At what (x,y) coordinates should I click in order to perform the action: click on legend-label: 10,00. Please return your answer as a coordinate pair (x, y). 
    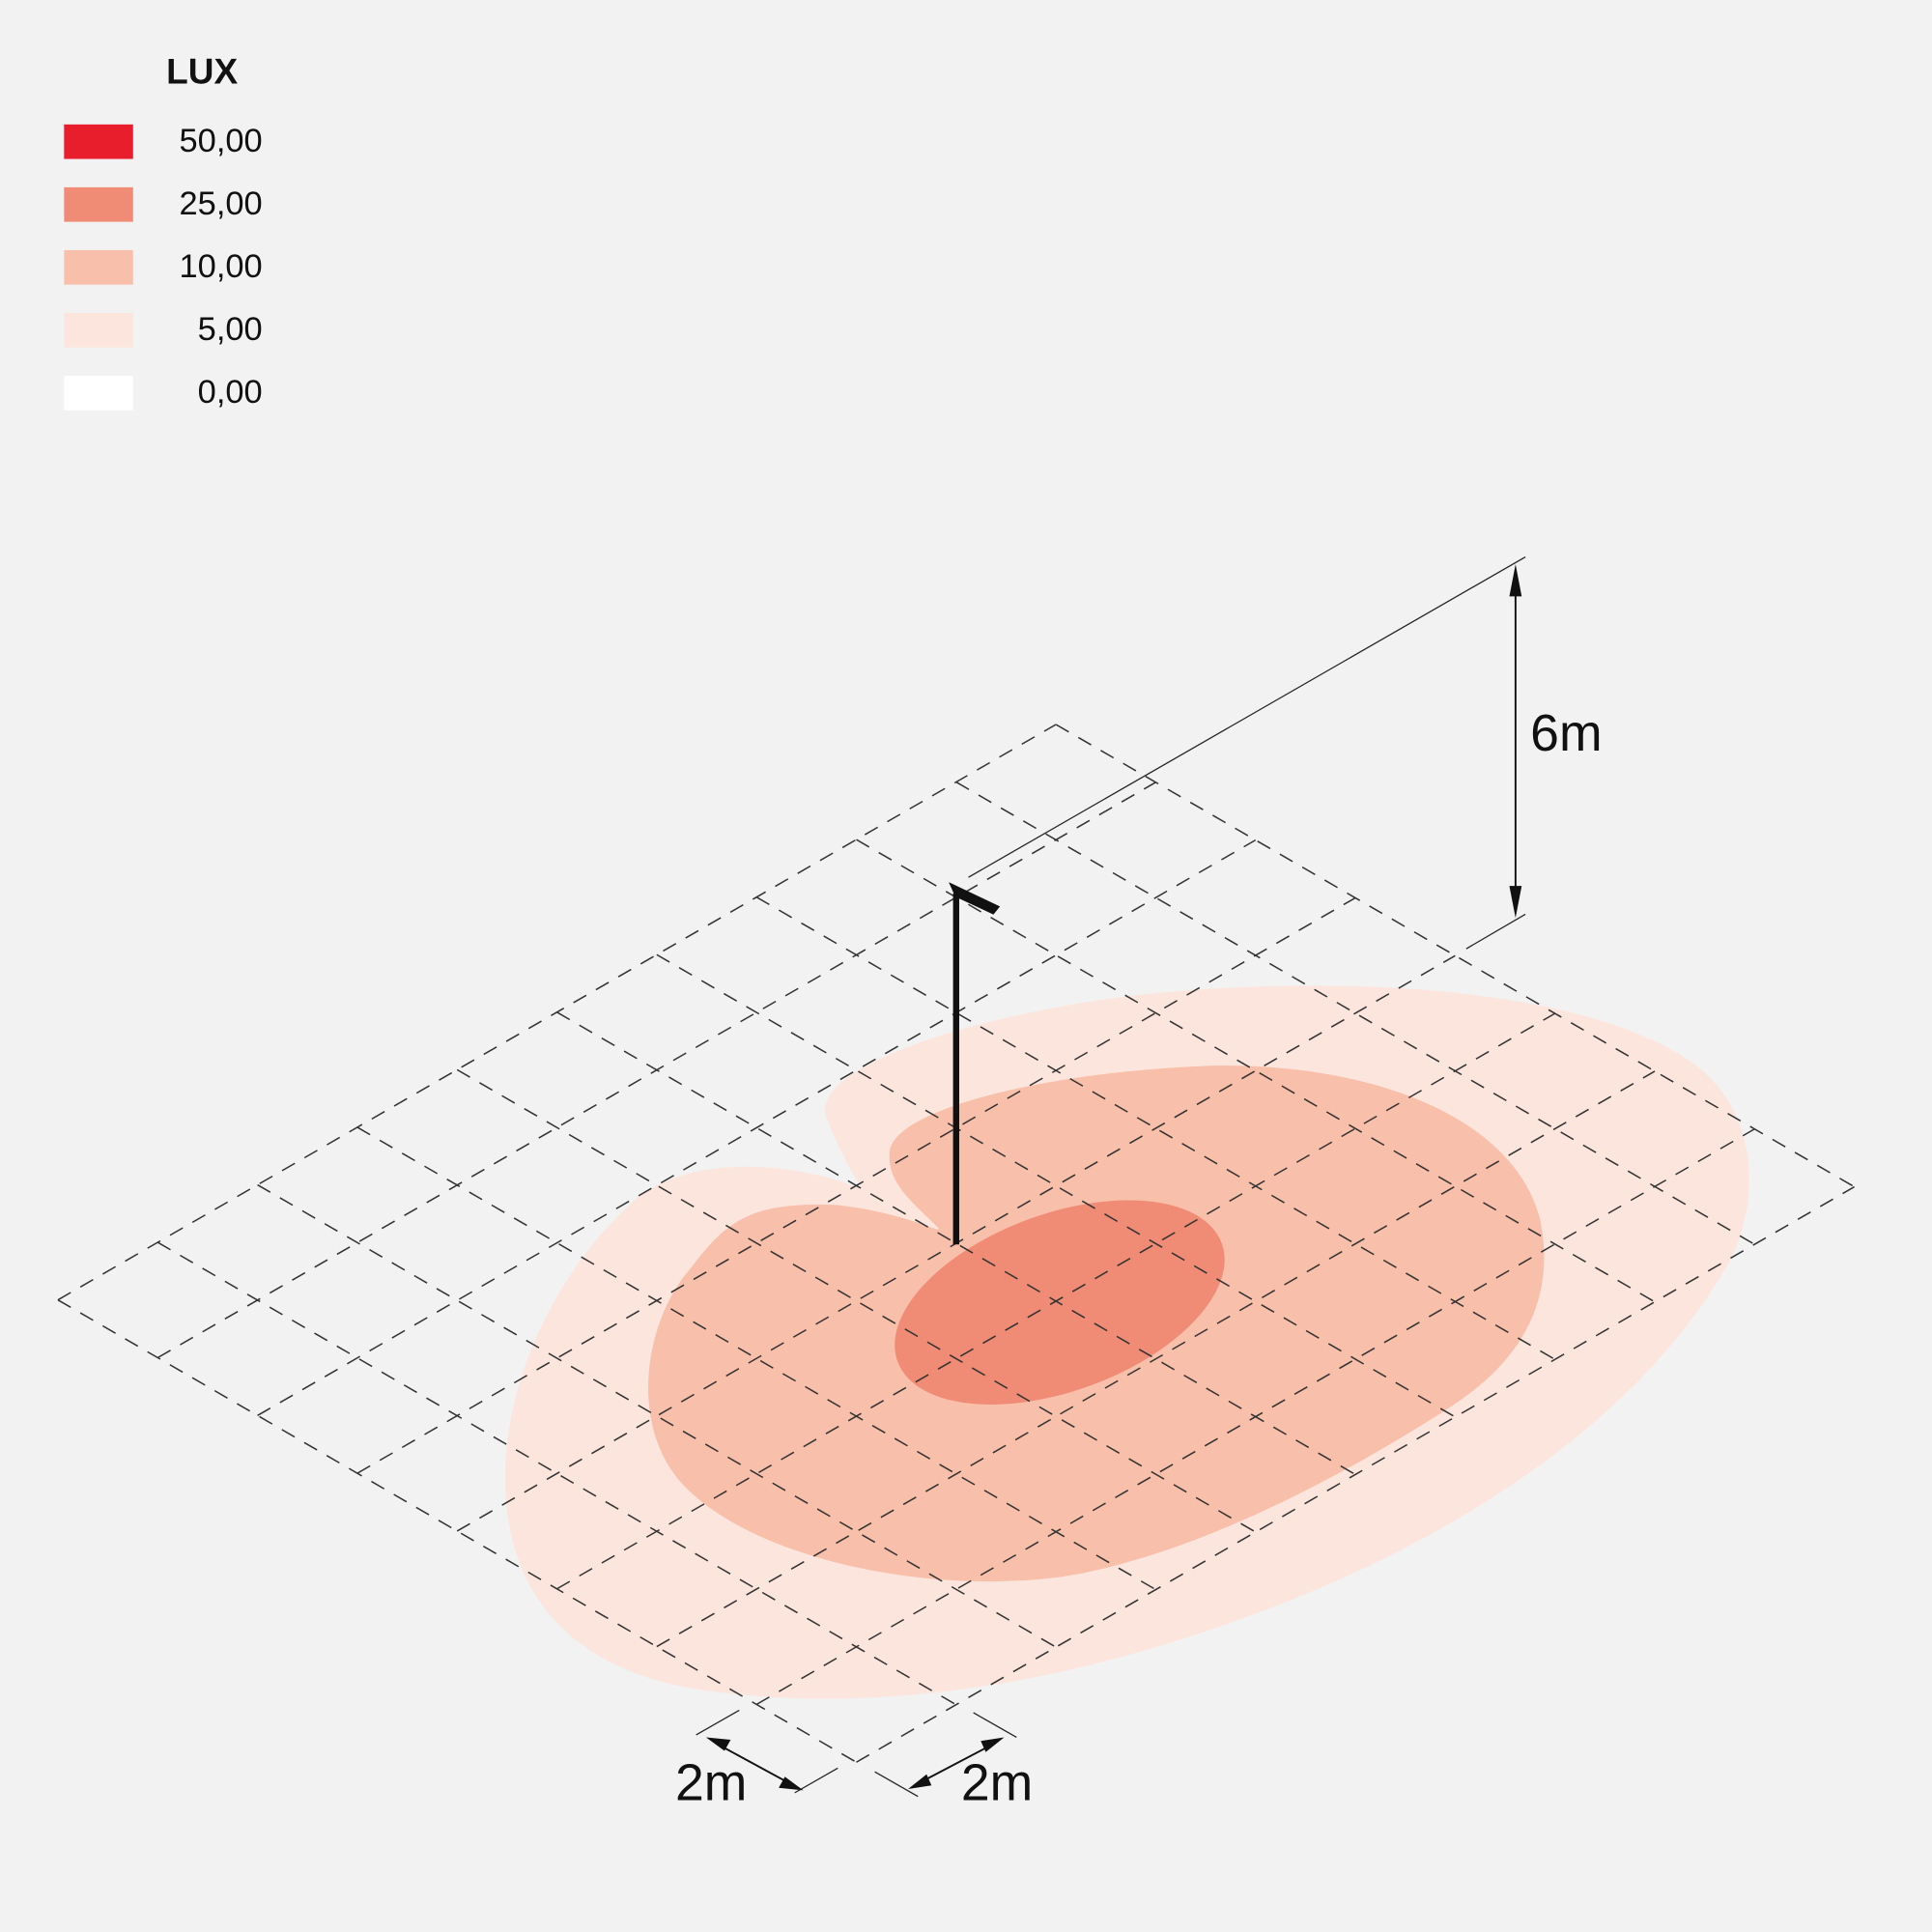
    Looking at the image, I should click on (221, 266).